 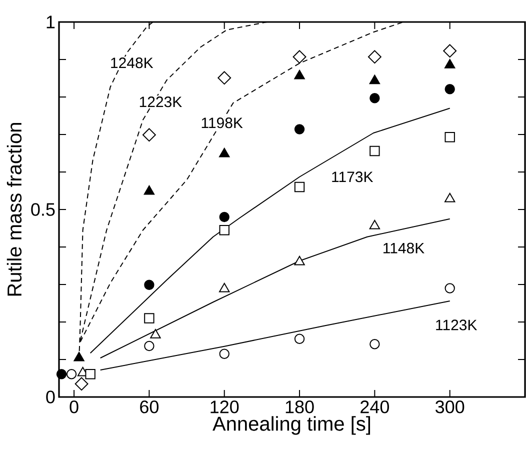 I want to click on x-tick-label: 60, so click(x=149, y=407).